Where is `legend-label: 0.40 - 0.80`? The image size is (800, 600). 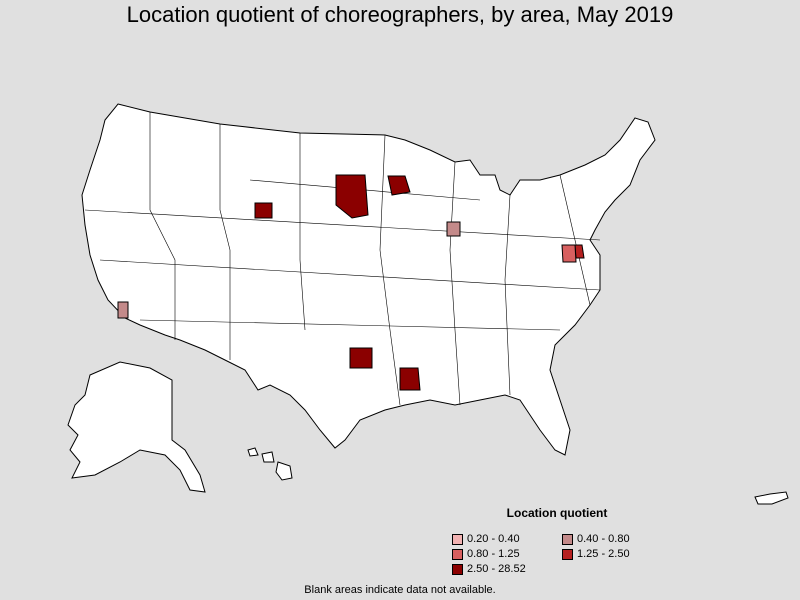
legend-label: 0.40 - 0.80 is located at coordinates (603, 539).